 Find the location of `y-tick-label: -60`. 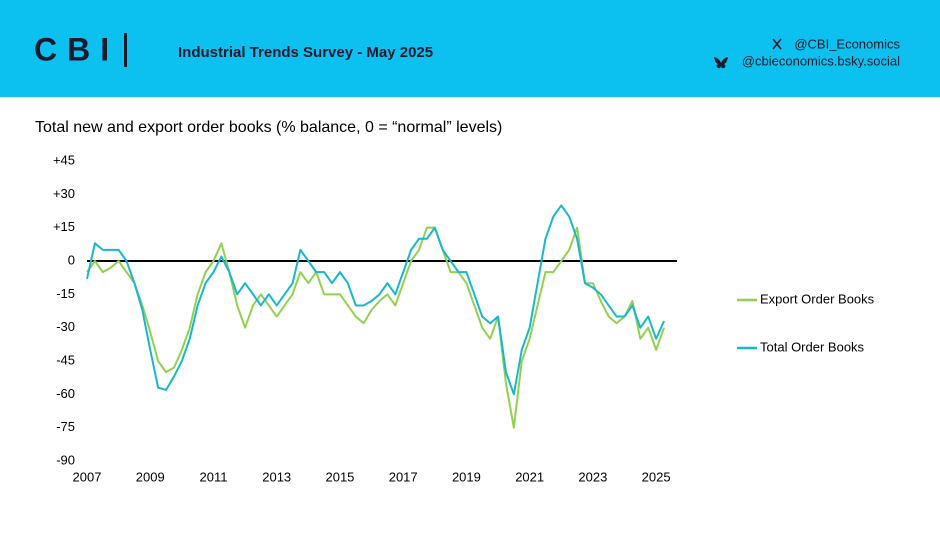

y-tick-label: -60 is located at coordinates (65, 393).